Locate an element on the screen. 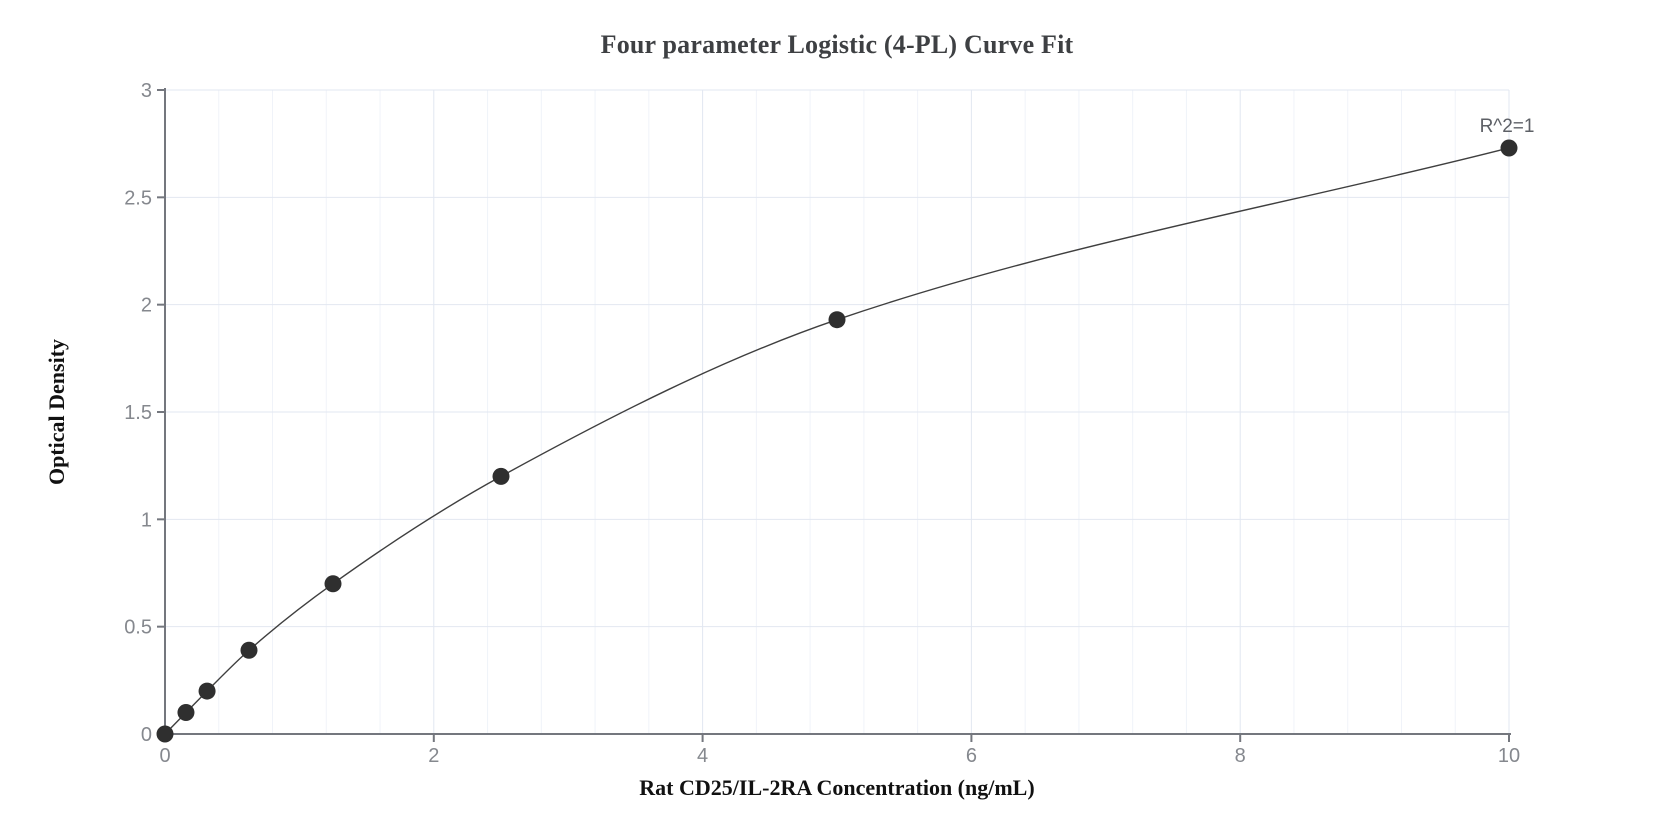 The width and height of the screenshot is (1675, 840). x-tick-label: 10 is located at coordinates (1509, 756).